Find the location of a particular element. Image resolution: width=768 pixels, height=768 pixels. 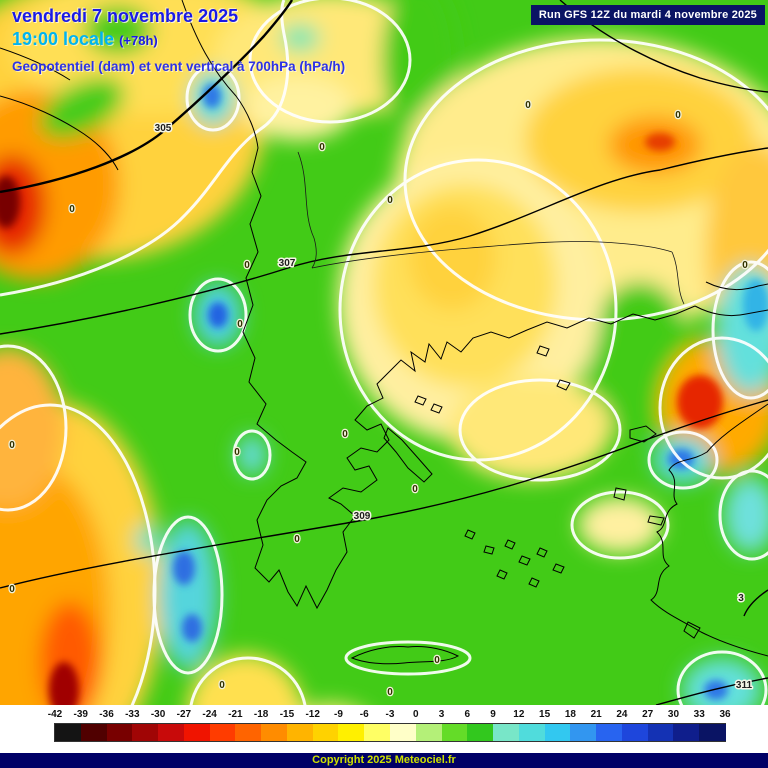

scale-label: -42 is located at coordinates (55, 714).